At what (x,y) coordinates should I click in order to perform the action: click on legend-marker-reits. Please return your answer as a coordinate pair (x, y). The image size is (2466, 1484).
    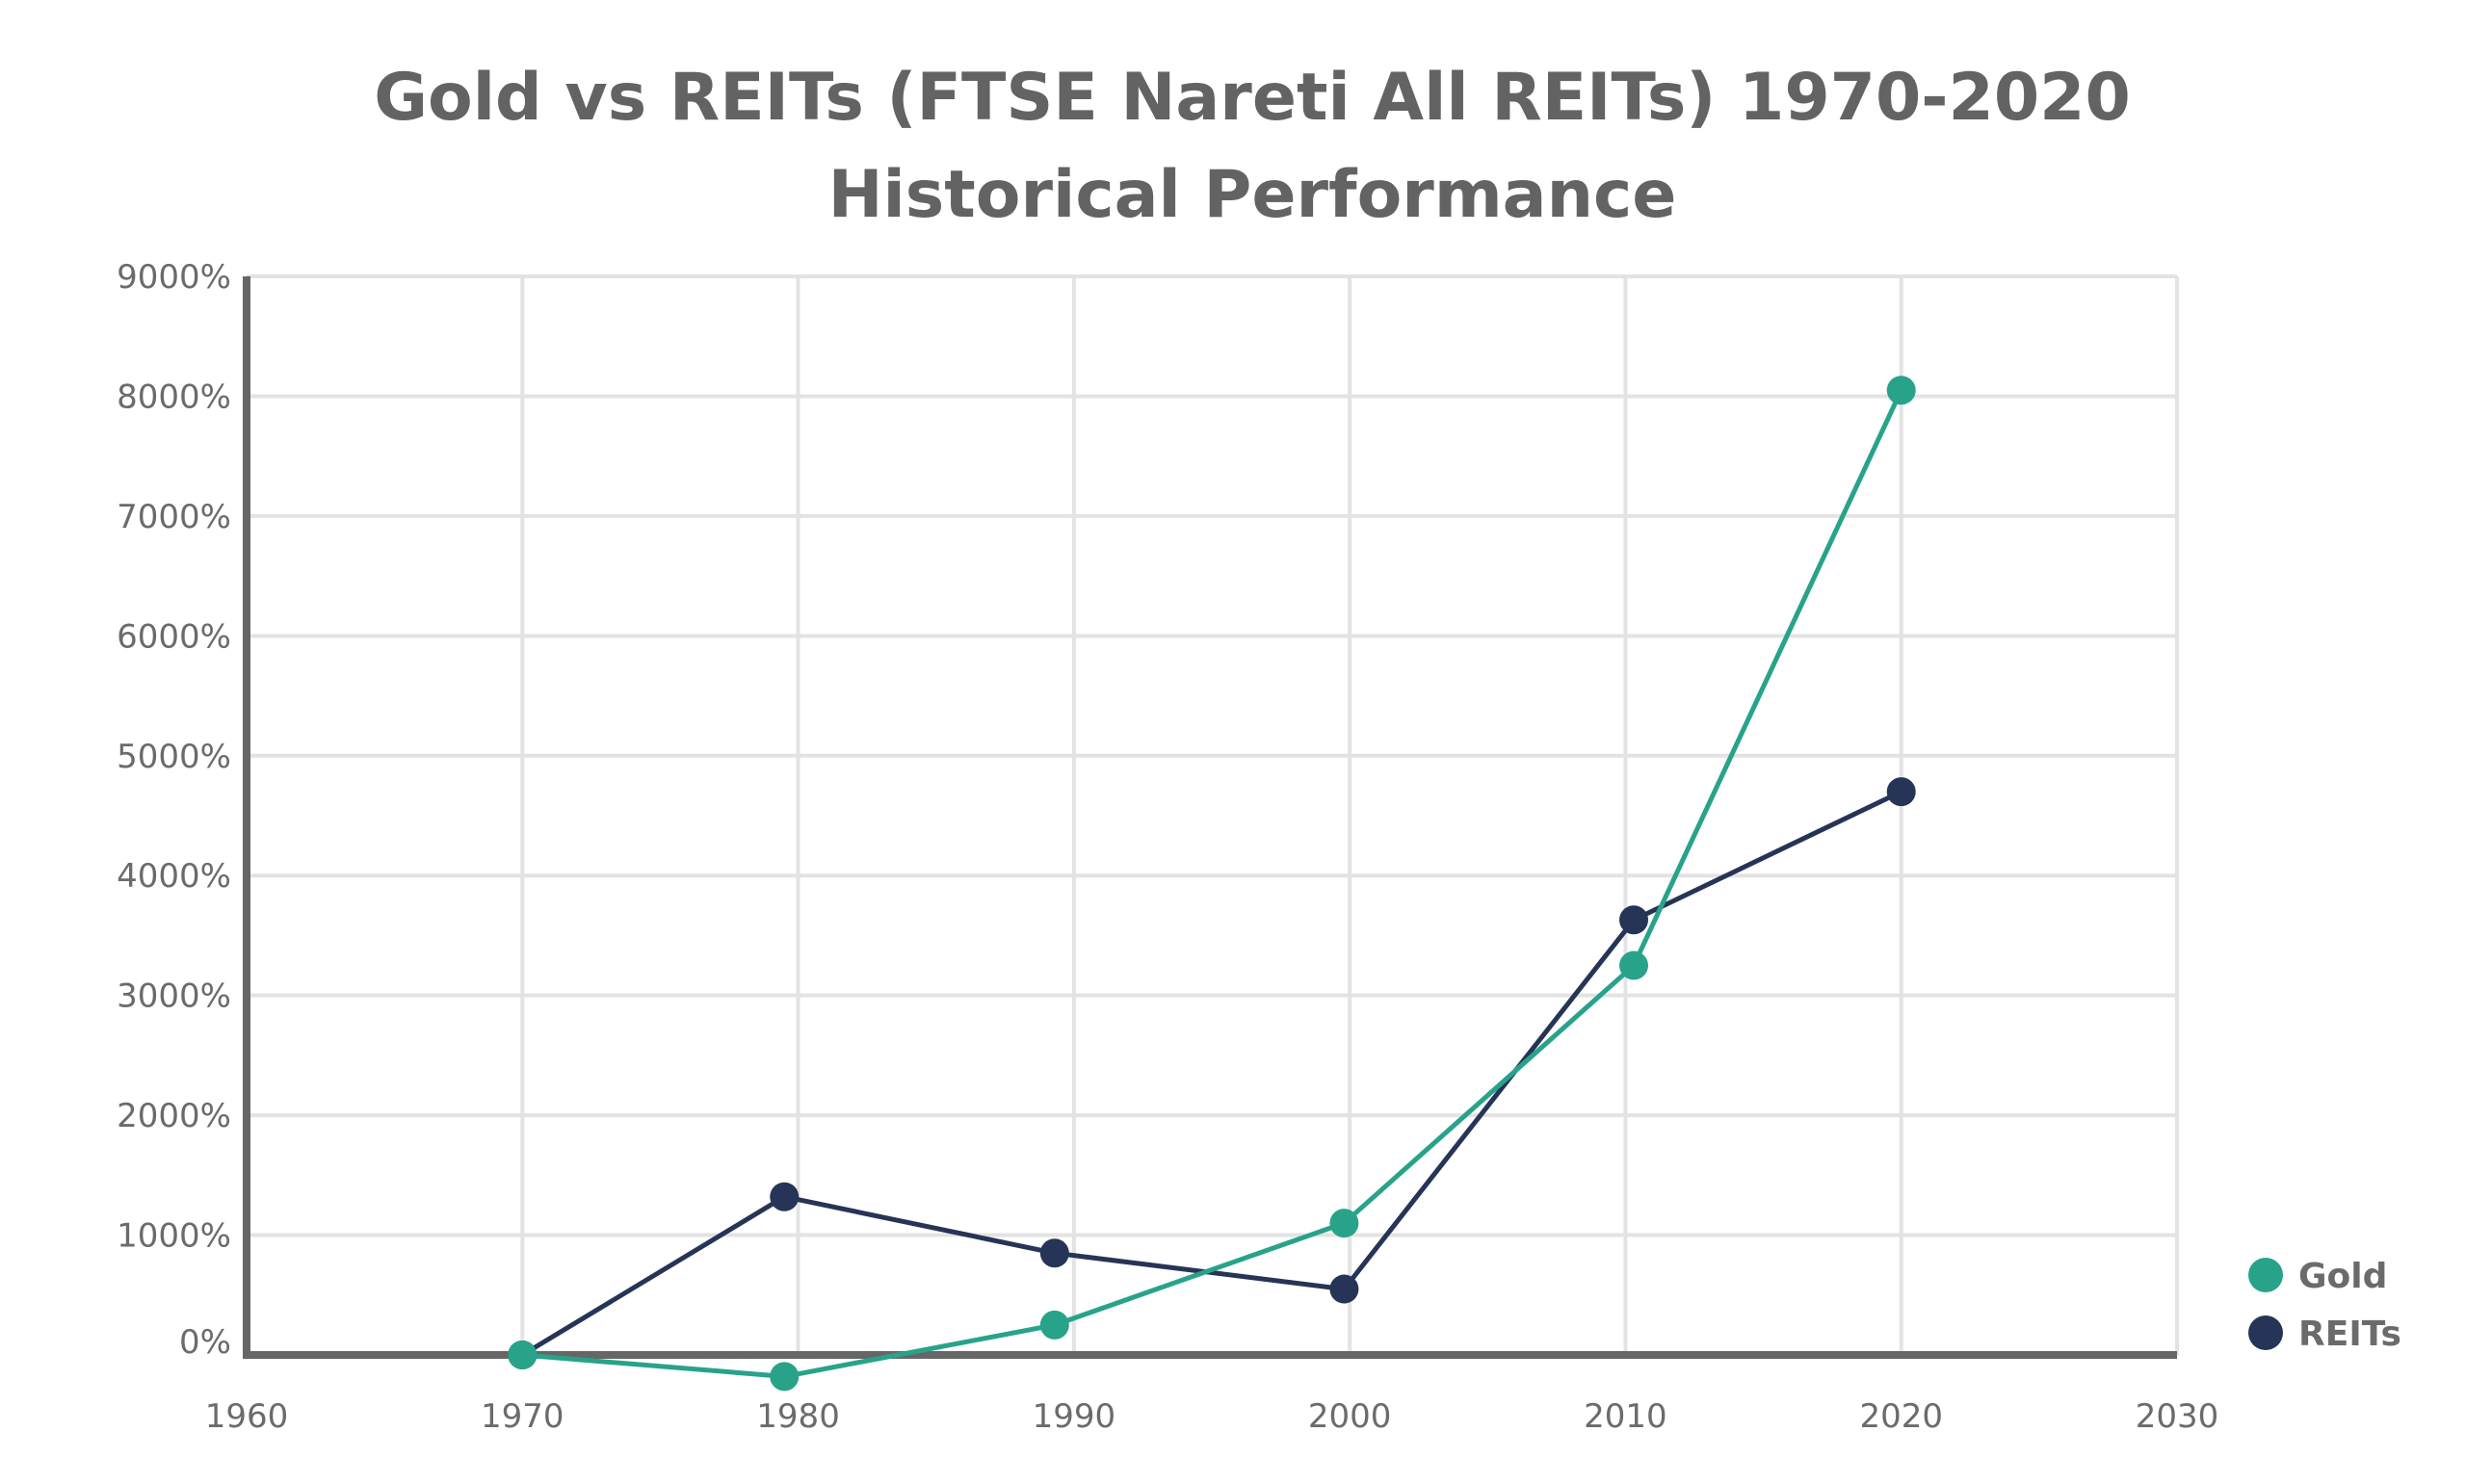
    Looking at the image, I should click on (2265, 1332).